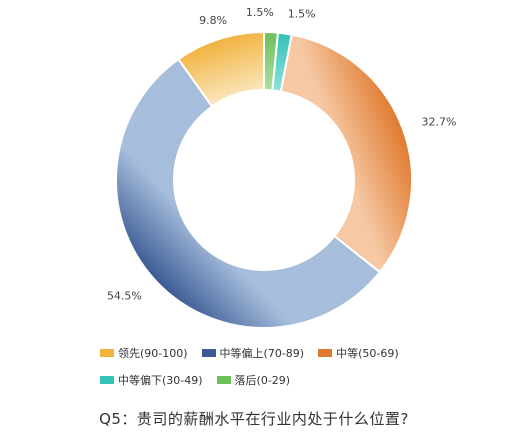 The width and height of the screenshot is (508, 443). What do you see at coordinates (254, 419) in the screenshot?
I see `chart-title: Q5：贵司的薪酬水平在行业内处于什么位置?` at bounding box center [254, 419].